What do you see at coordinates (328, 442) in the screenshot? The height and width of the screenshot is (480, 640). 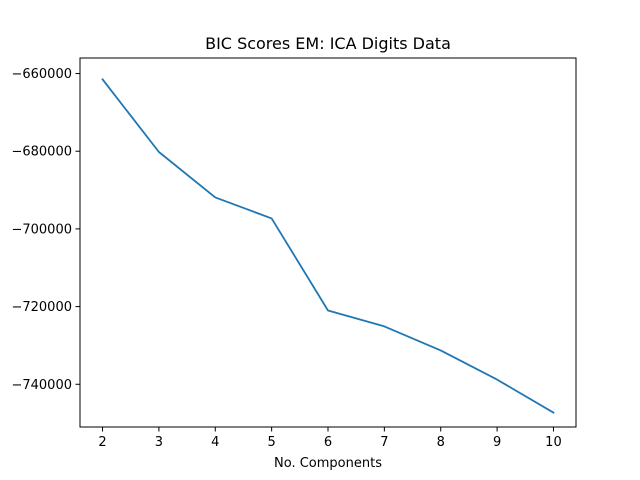 I see `x-tick-label: 6` at bounding box center [328, 442].